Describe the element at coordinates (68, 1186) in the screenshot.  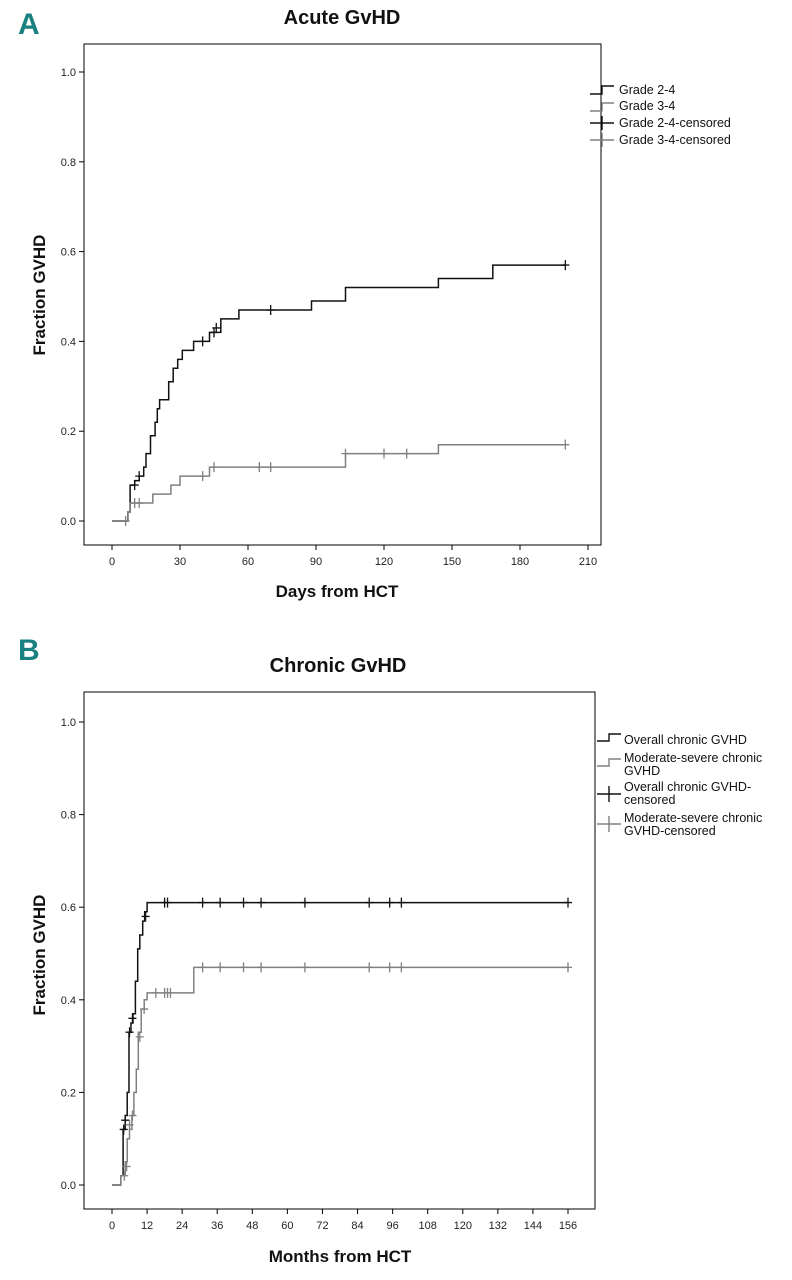
I see `y-tick-label-b-0: 0.0` at that location.